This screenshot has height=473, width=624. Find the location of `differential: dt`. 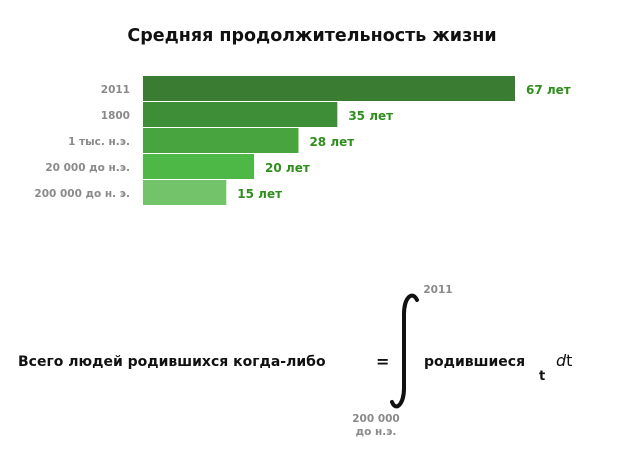

differential: dt is located at coordinates (564, 360).